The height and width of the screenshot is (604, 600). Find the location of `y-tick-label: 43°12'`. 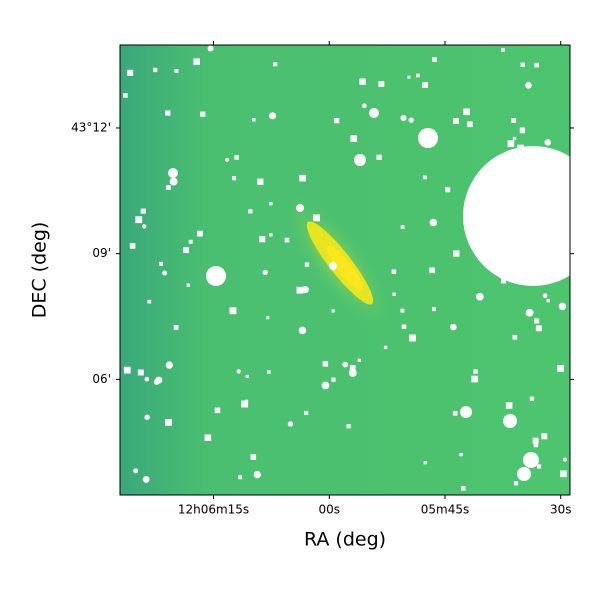

y-tick-label: 43°12' is located at coordinates (91, 127).